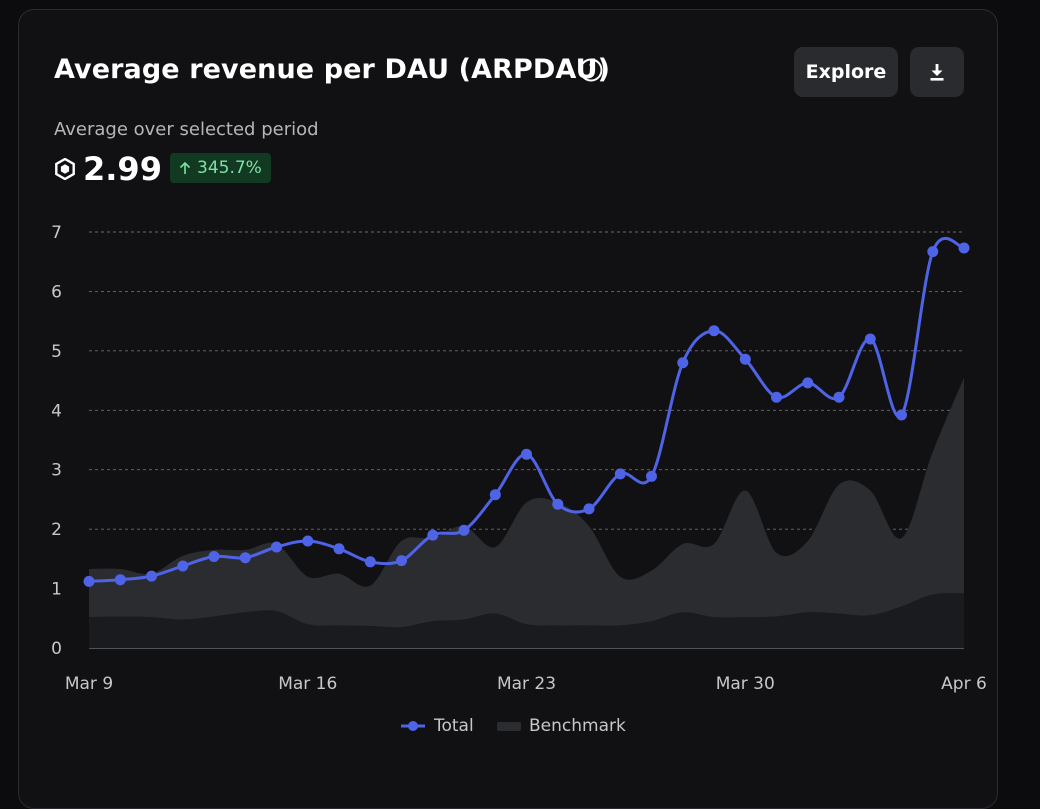 This screenshot has width=1040, height=809. Describe the element at coordinates (56, 233) in the screenshot. I see `y-tick-label: 7` at that location.